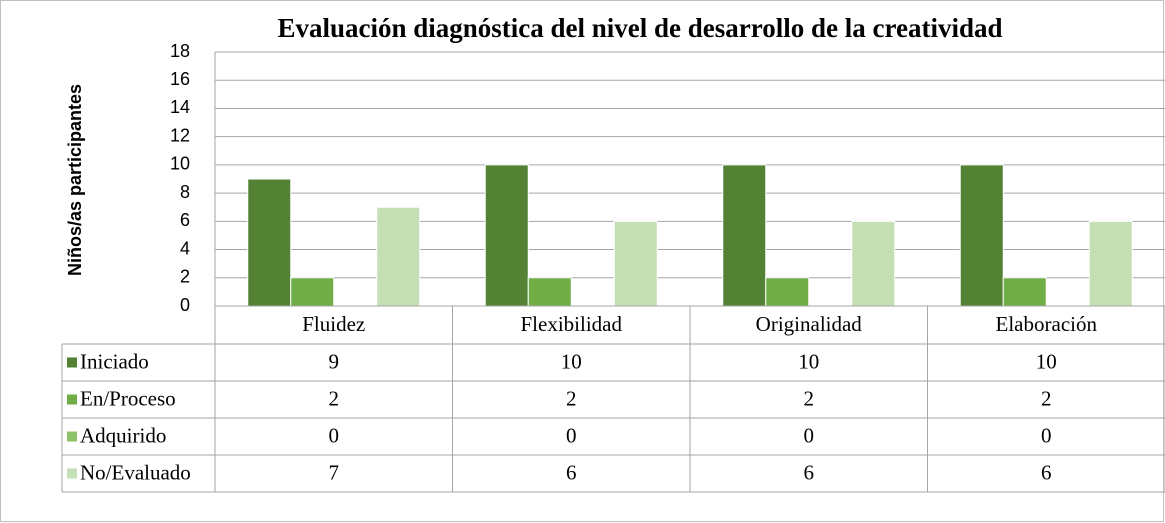 Image resolution: width=1165 pixels, height=523 pixels. Describe the element at coordinates (185, 192) in the screenshot. I see `y-tick-label: 8` at that location.